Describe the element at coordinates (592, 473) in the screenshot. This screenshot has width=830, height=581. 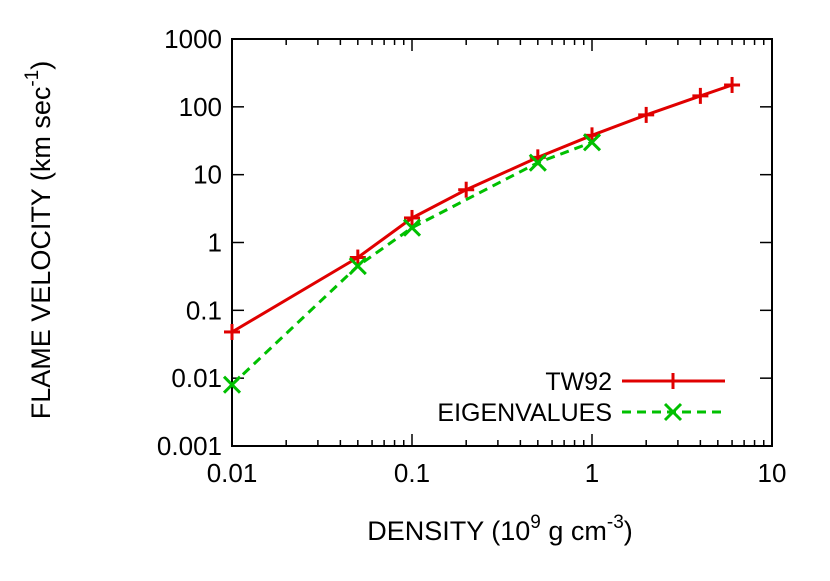
I see `x-tick-label: 1` at that location.